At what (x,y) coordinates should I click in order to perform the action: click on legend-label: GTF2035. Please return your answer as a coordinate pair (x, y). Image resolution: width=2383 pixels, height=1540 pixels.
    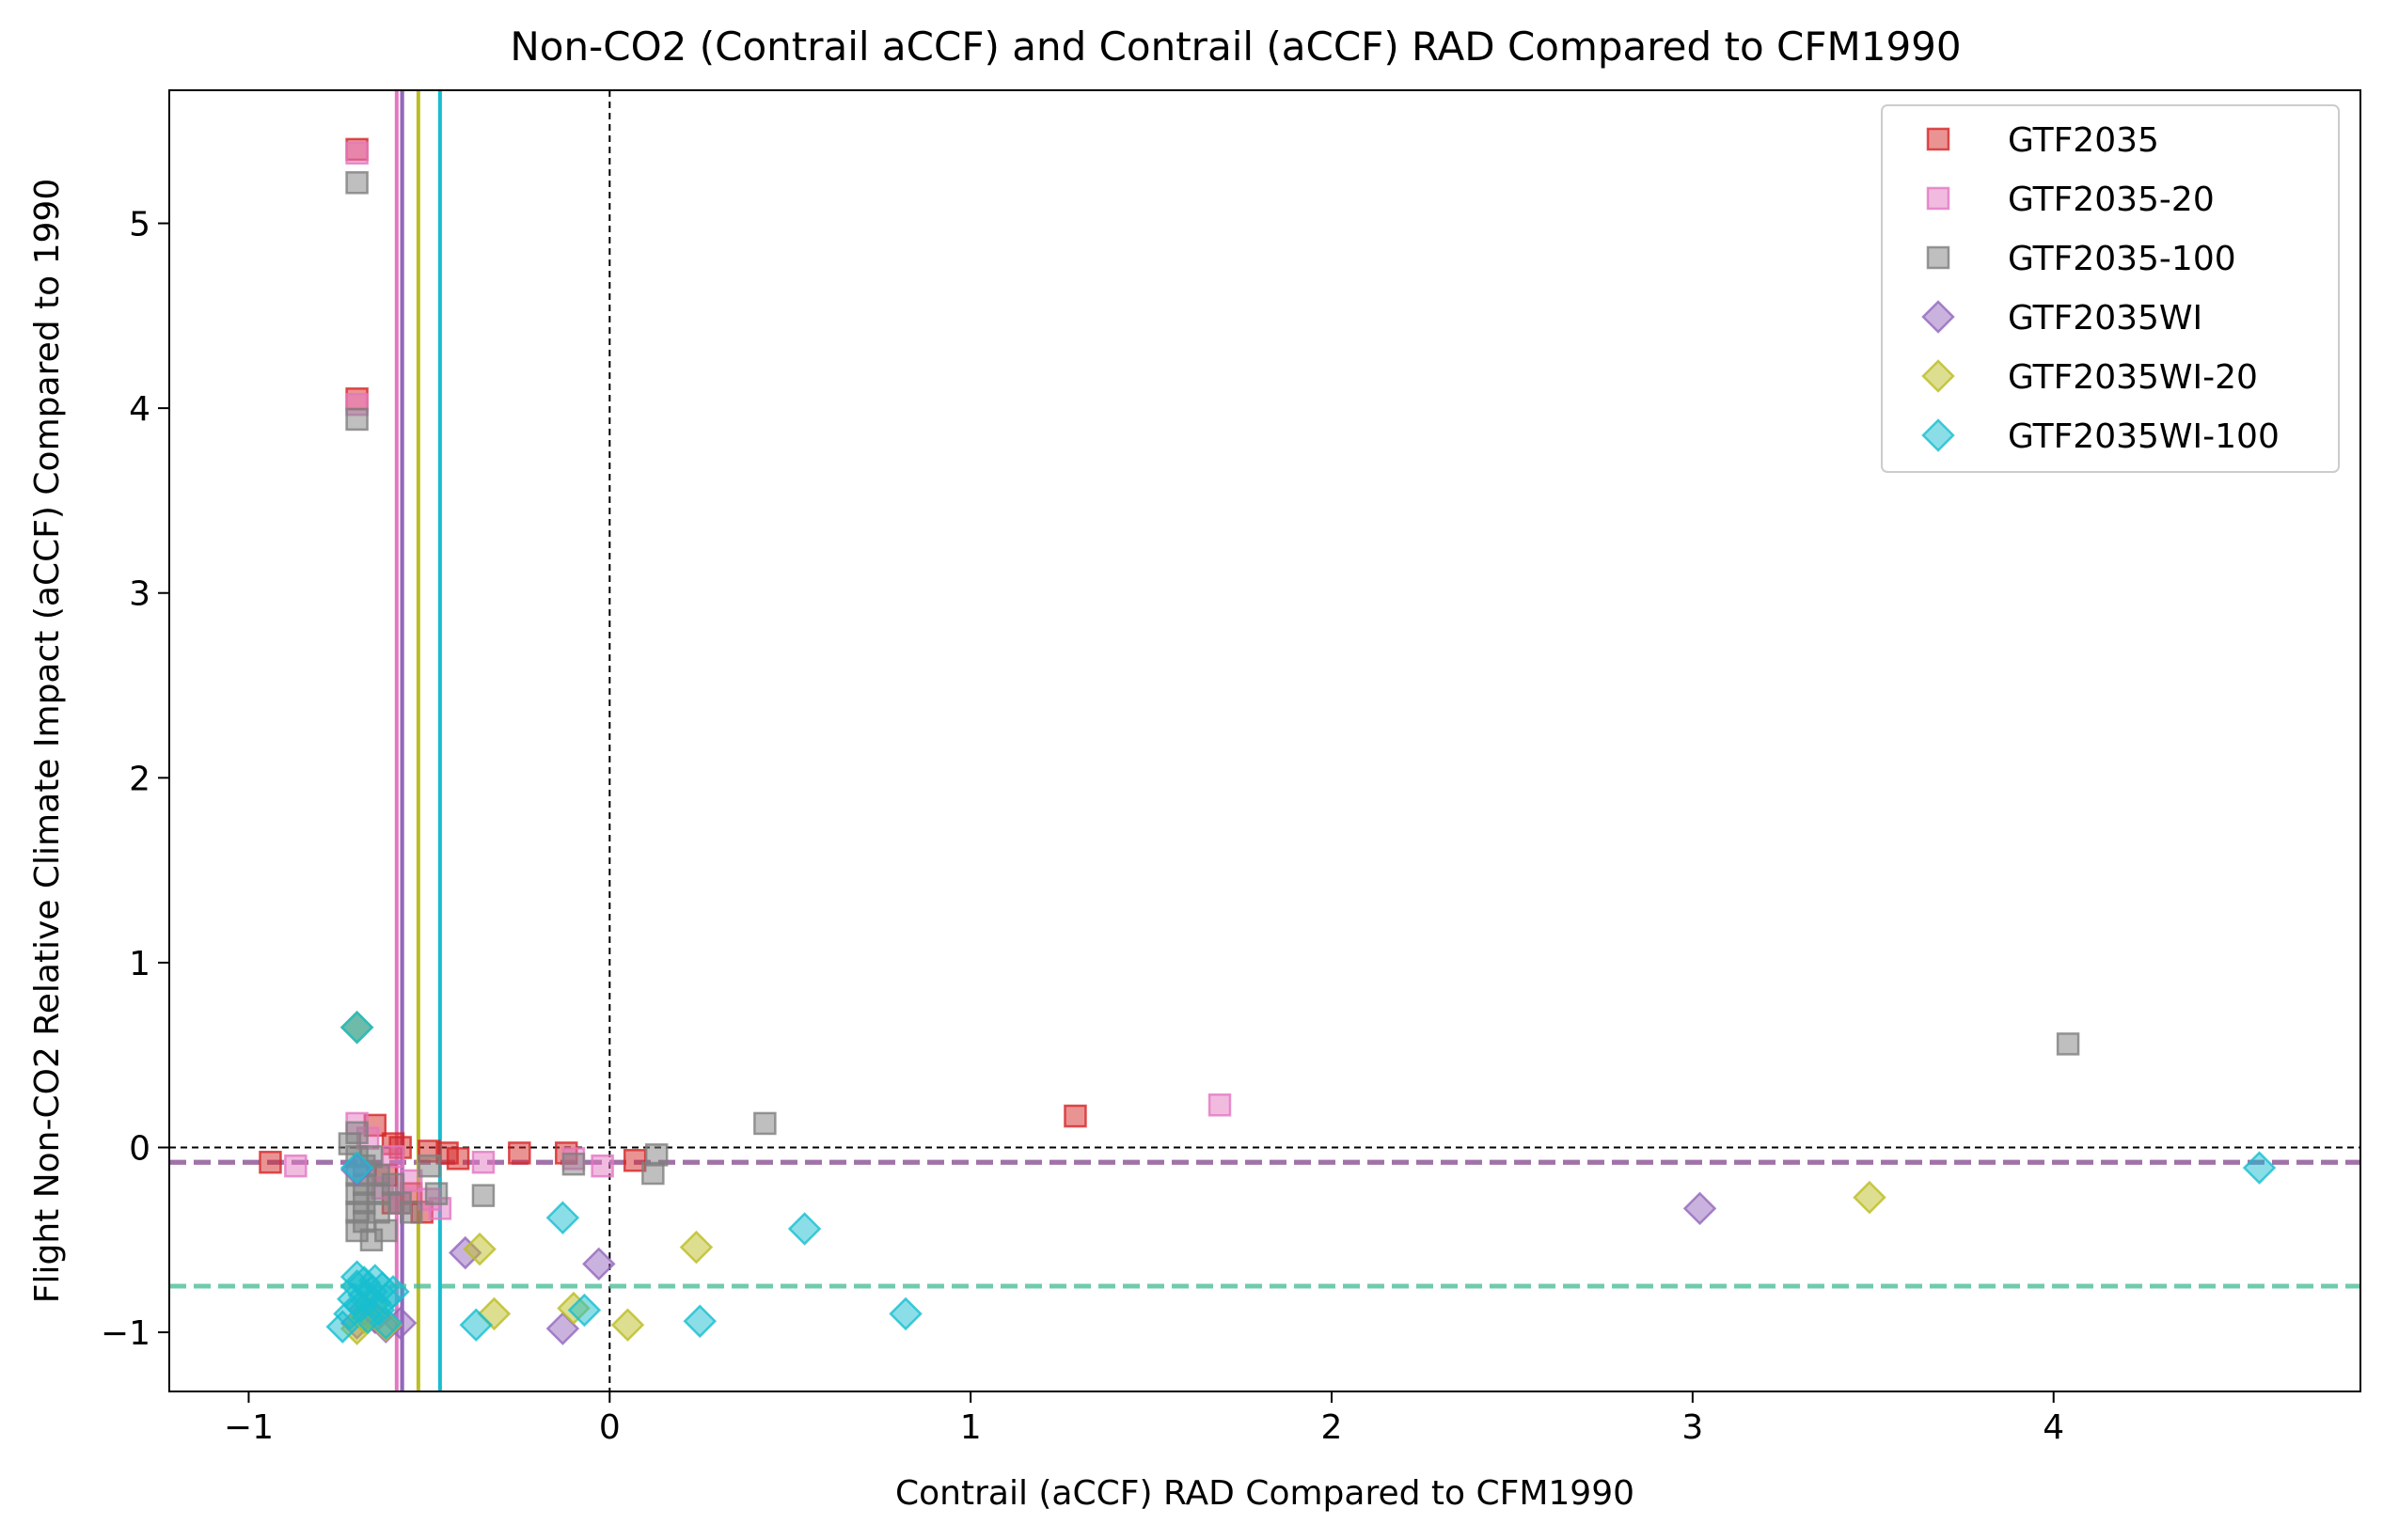
    Looking at the image, I should click on (2083, 140).